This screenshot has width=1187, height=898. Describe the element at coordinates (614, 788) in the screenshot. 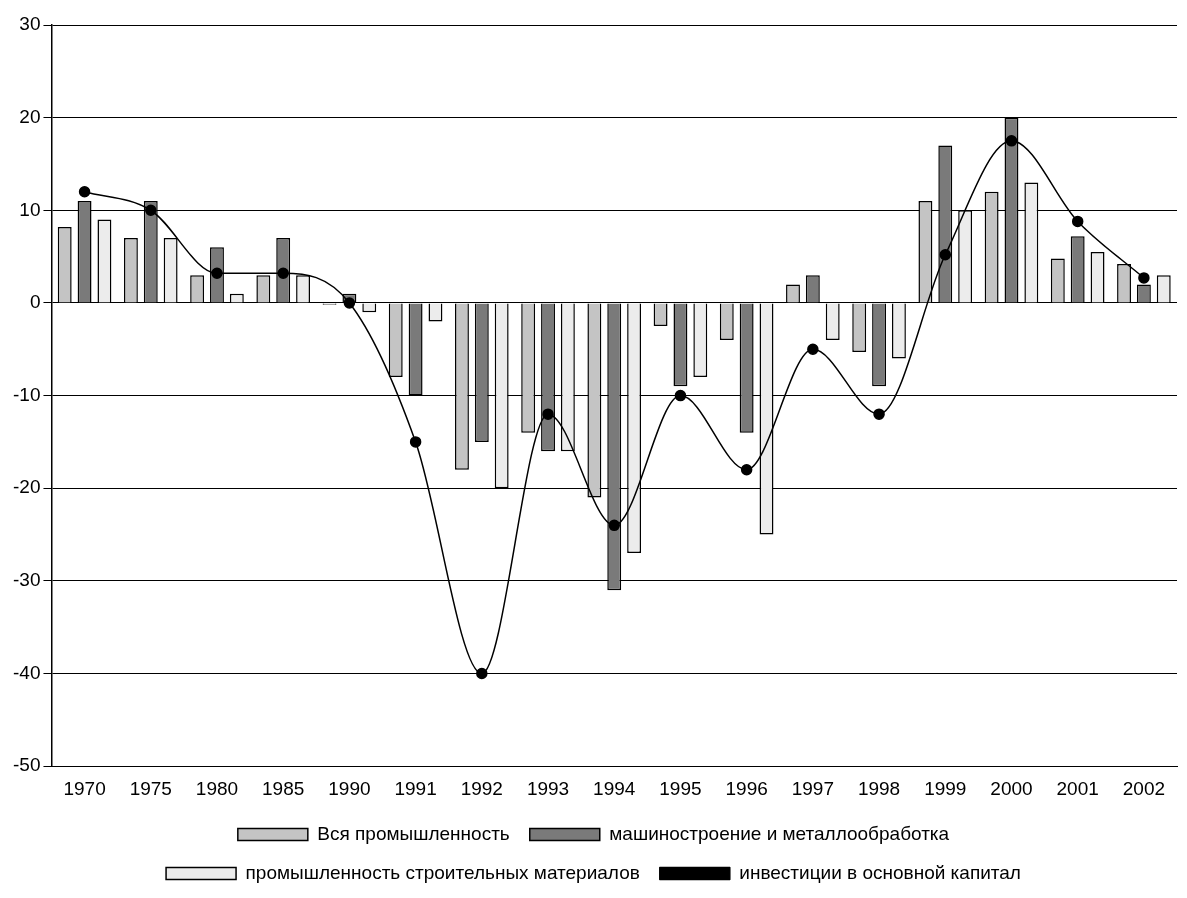

I see `x-tick-label: 1994` at that location.